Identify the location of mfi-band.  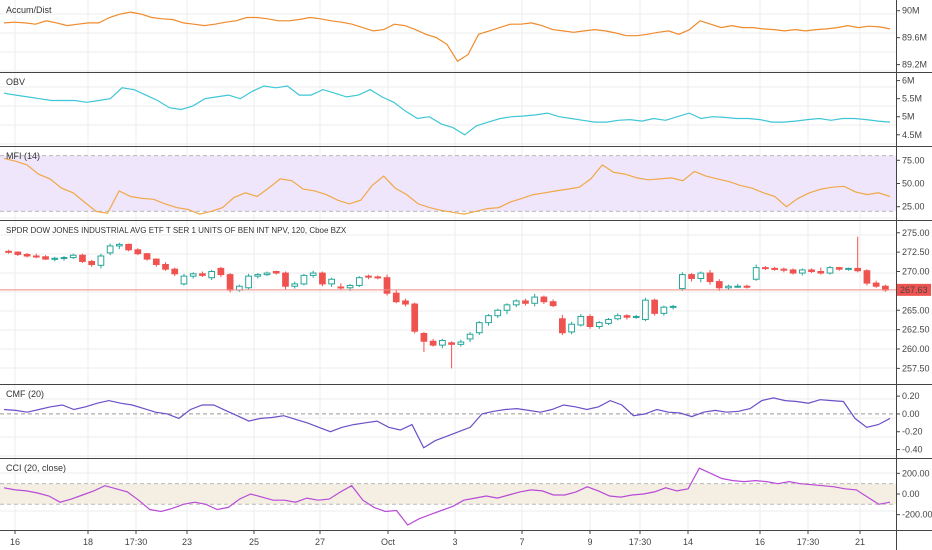
(448, 183).